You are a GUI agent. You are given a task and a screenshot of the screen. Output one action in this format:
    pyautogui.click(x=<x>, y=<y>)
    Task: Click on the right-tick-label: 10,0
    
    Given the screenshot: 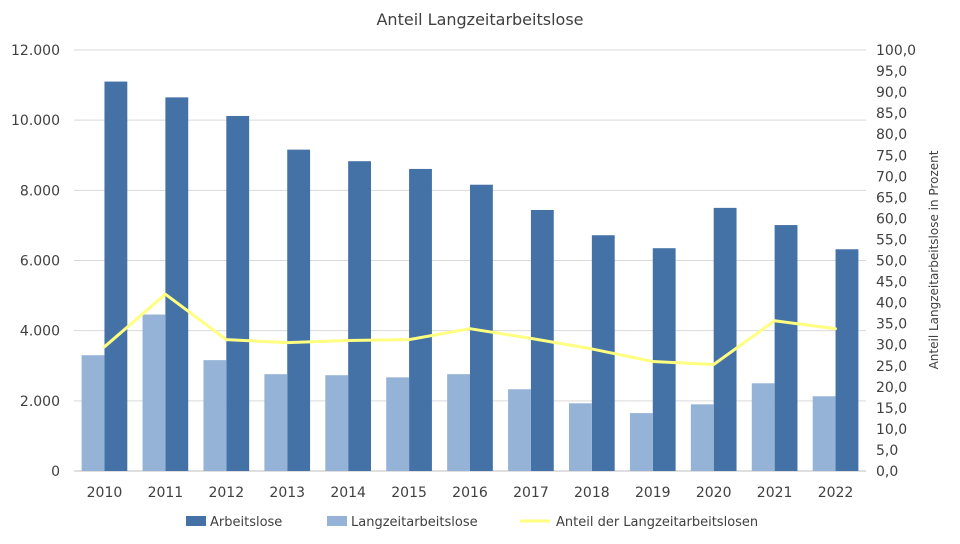 What is the action you would take?
    pyautogui.click(x=891, y=430)
    